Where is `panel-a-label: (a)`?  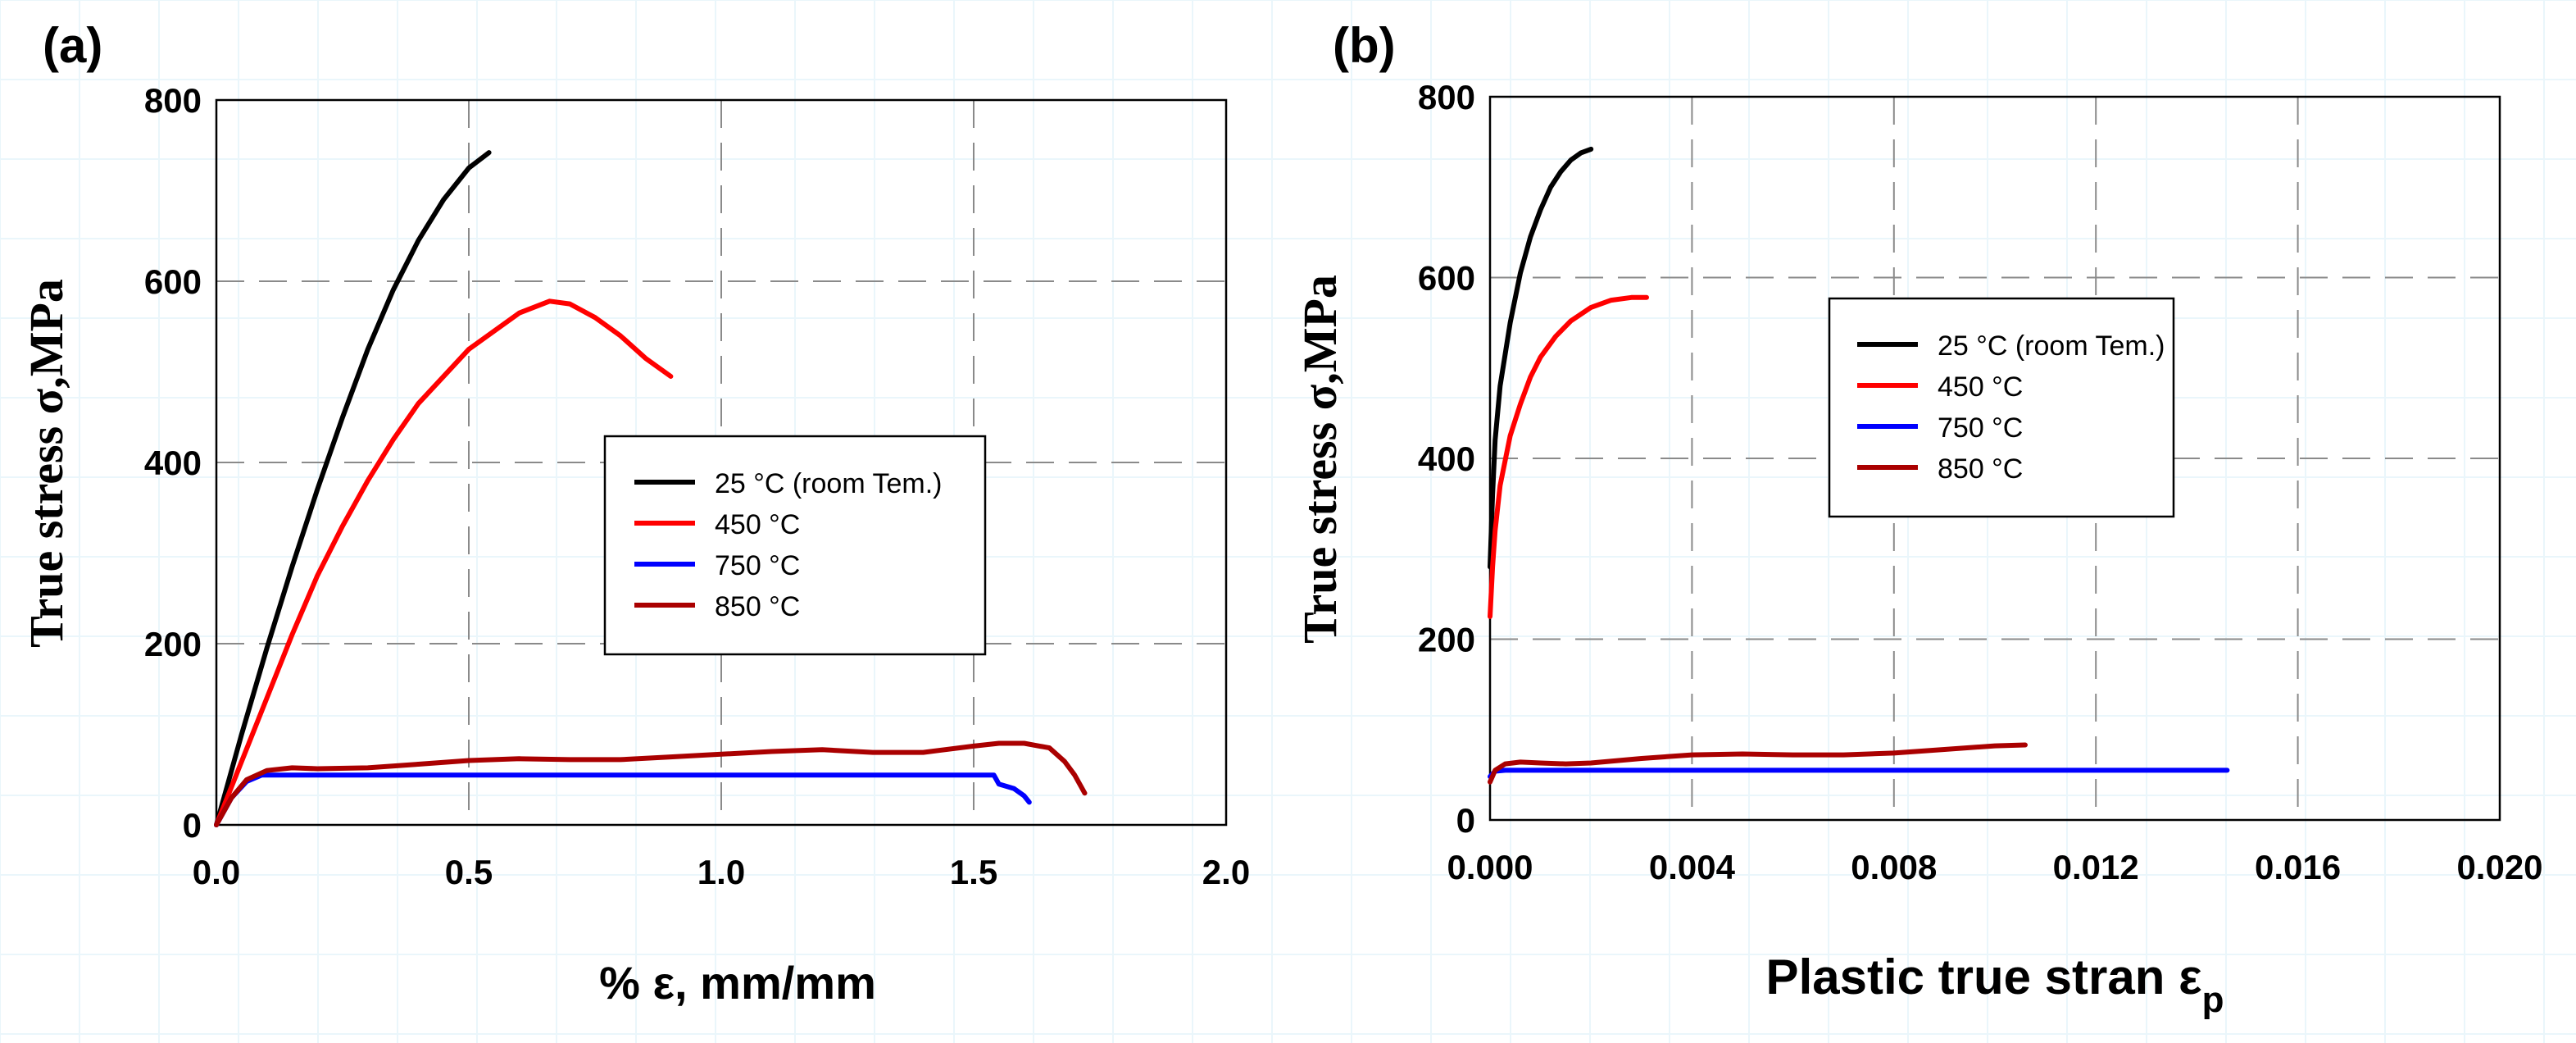
panel-a-label: (a) is located at coordinates (72, 45).